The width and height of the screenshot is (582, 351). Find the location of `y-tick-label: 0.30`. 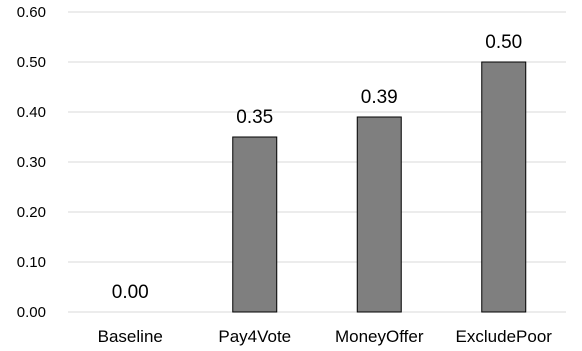

y-tick-label: 0.30 is located at coordinates (31, 162).